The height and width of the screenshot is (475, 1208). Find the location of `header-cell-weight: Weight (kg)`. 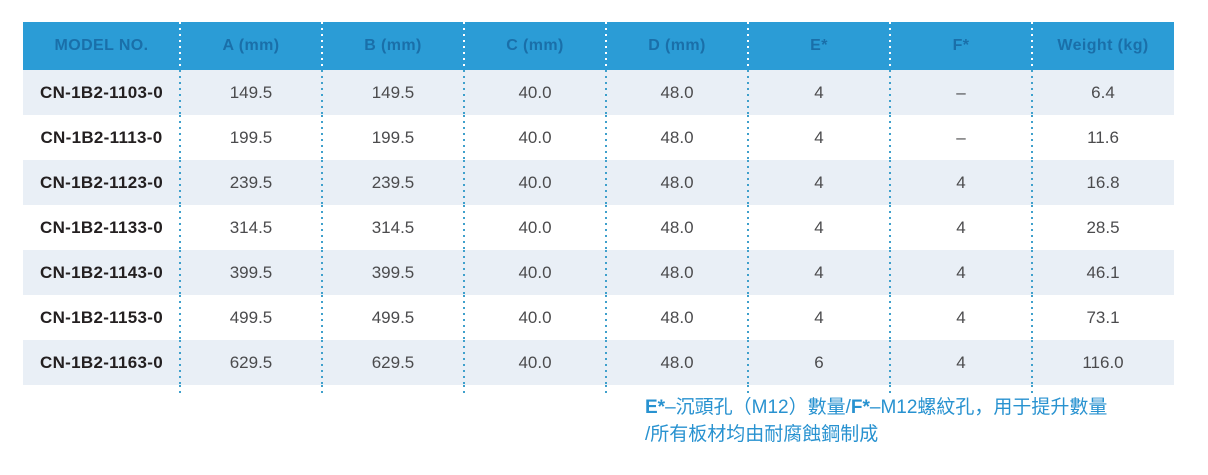

header-cell-weight: Weight (kg) is located at coordinates (1102, 46).